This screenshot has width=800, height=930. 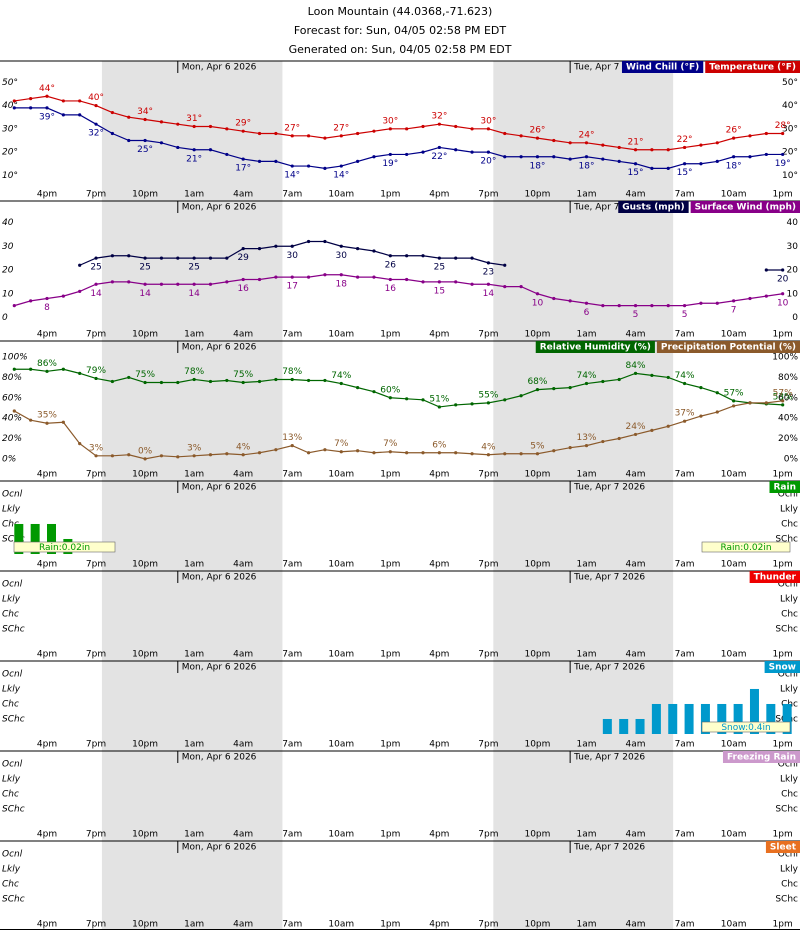 What do you see at coordinates (734, 565) in the screenshot?
I see `x-tick-label: 10am` at bounding box center [734, 565].